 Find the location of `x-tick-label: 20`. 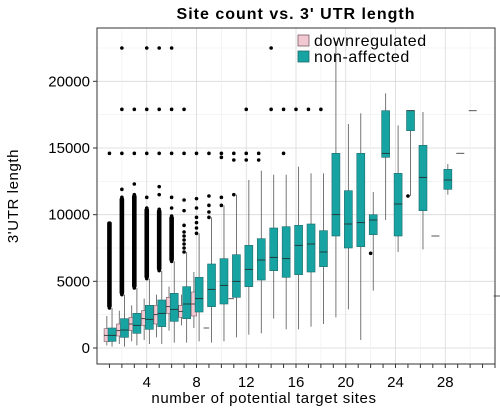

x-tick-label: 20 is located at coordinates (345, 382).